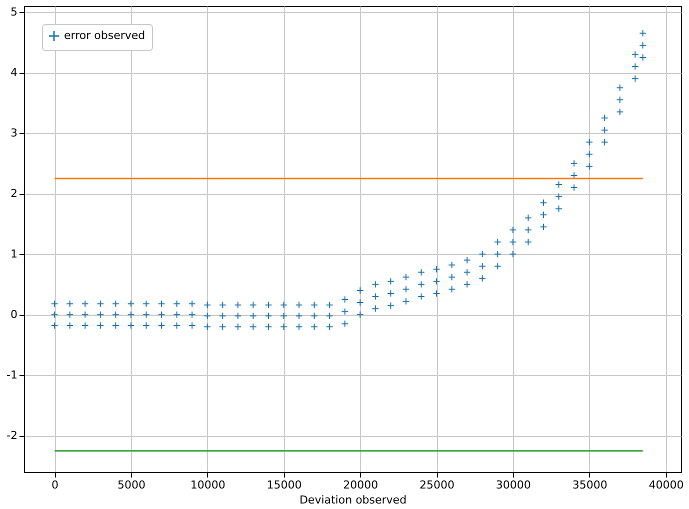  Describe the element at coordinates (105, 35) in the screenshot. I see `legend-label: error observed` at that location.